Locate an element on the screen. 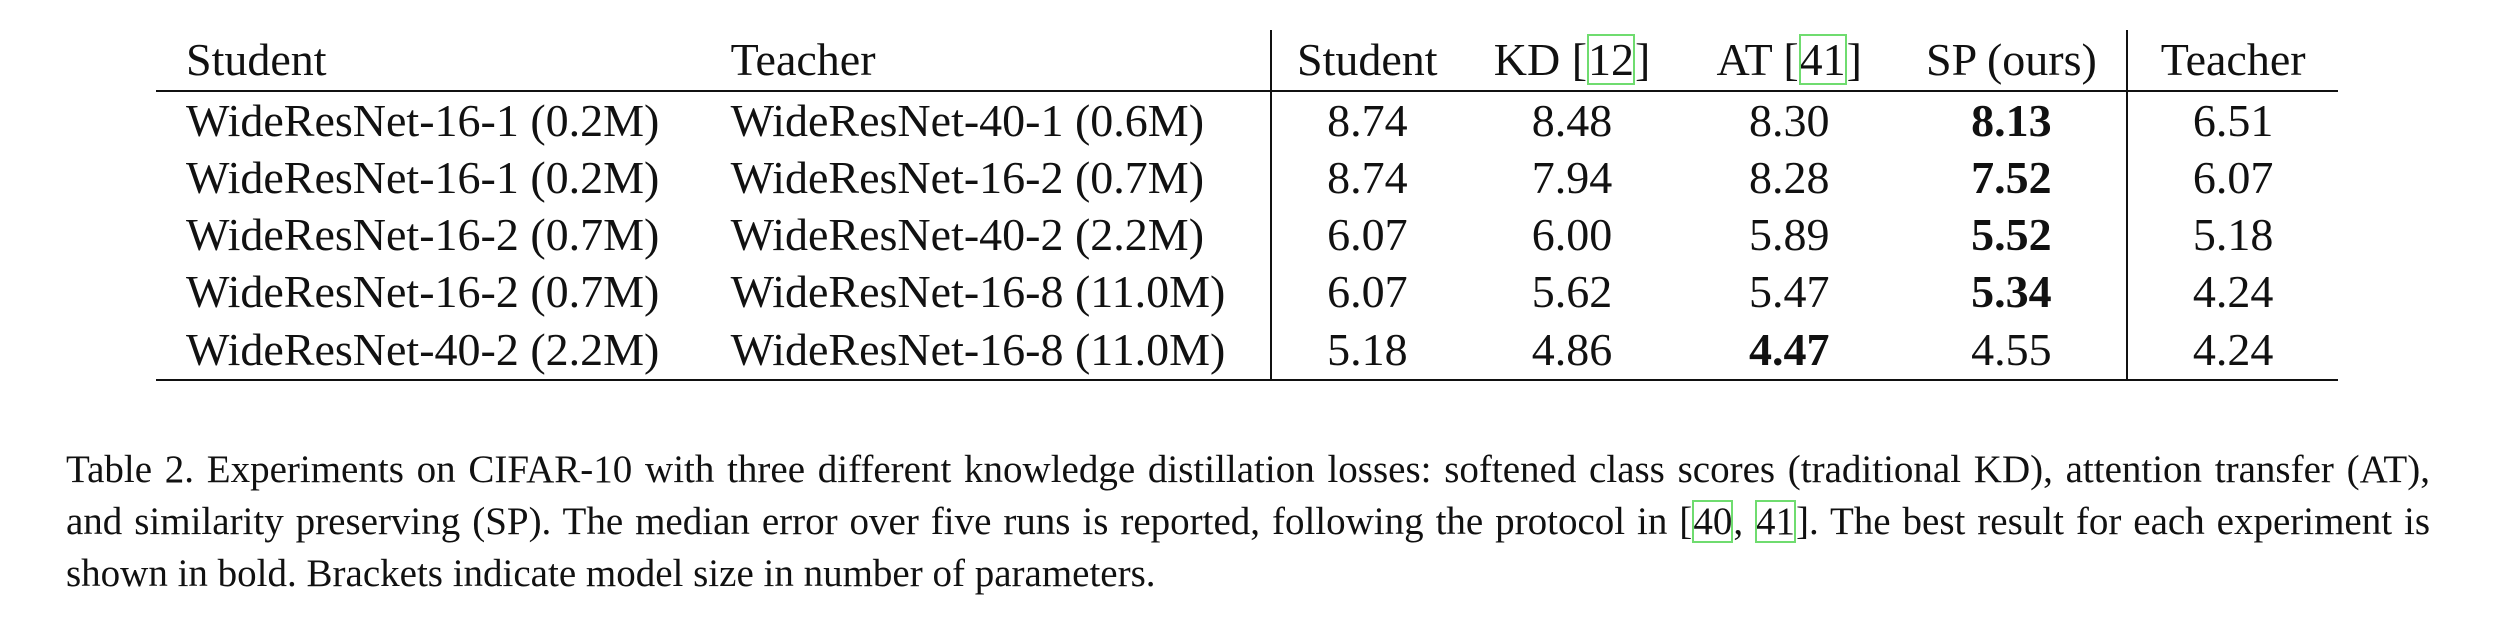  header-kd-label: KD [ is located at coordinates (1540, 59).